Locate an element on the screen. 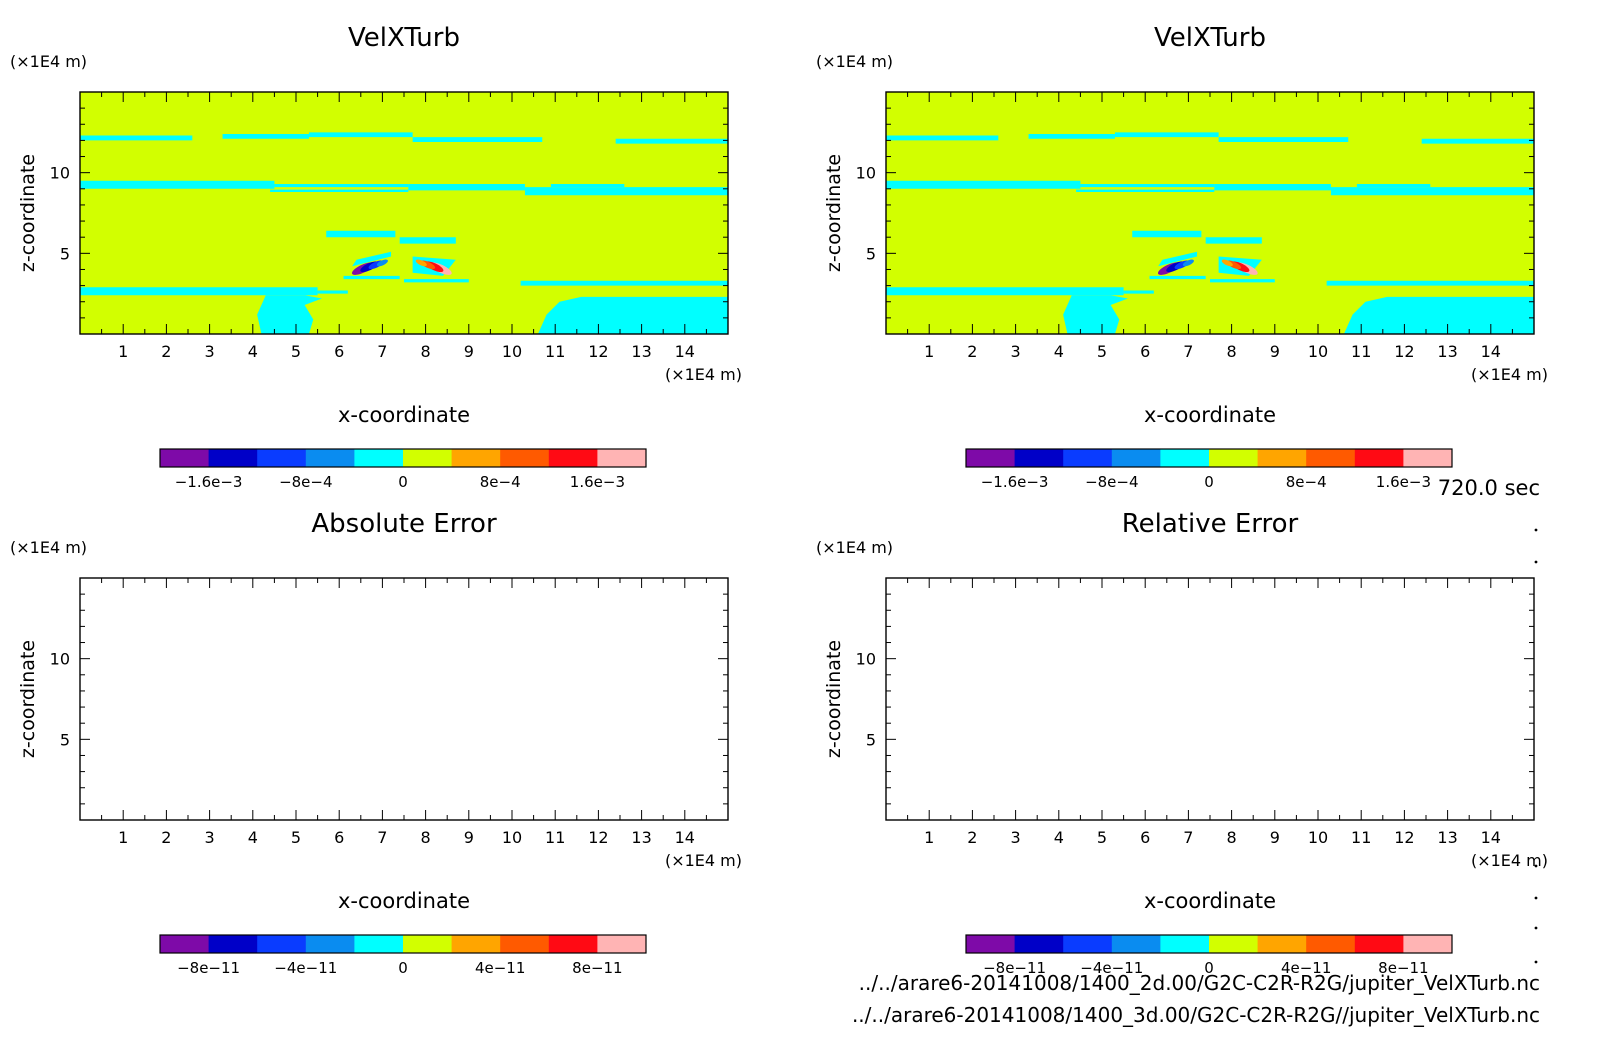  x-tick-label: 6 is located at coordinates (1145, 837).